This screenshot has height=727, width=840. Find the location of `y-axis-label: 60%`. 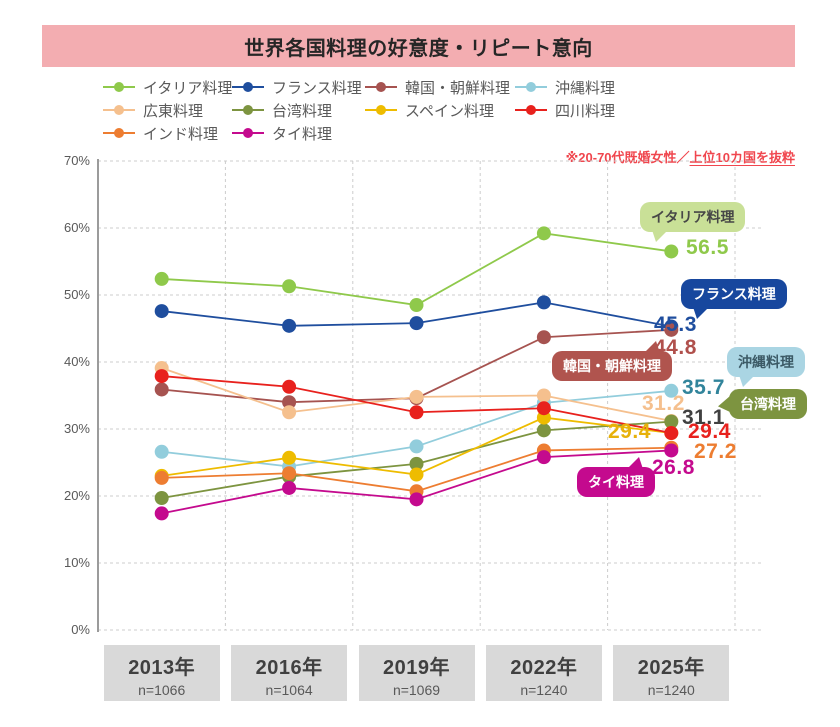

y-axis-label: 60% is located at coordinates (76, 227).